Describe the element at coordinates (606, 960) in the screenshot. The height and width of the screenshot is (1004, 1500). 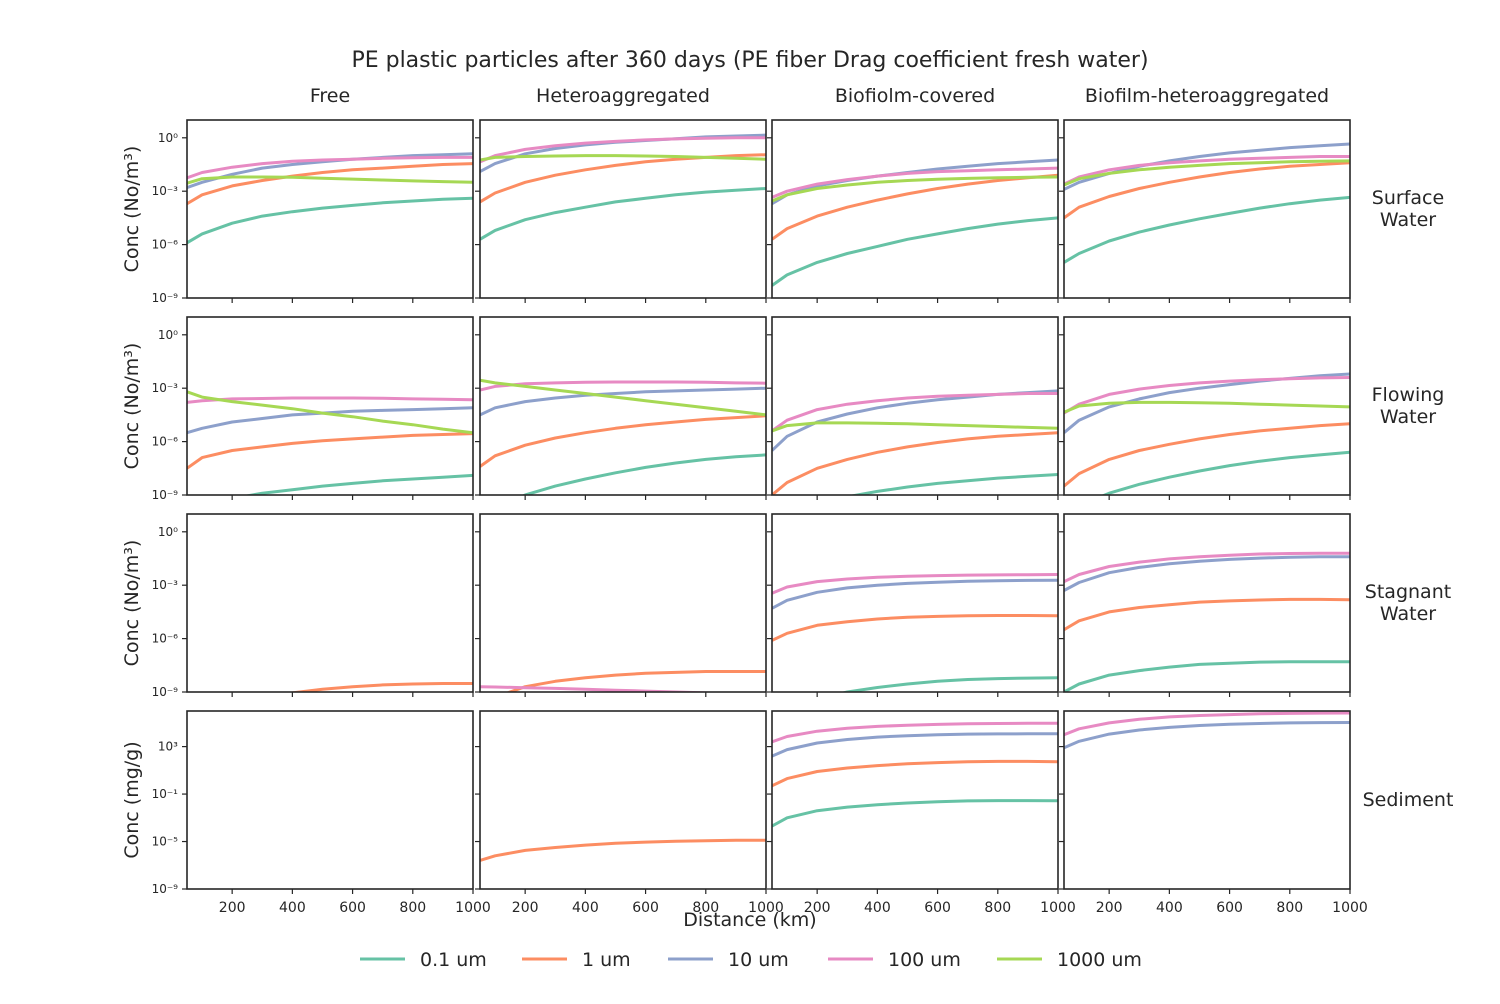
I see `legend-label: 1 um` at that location.